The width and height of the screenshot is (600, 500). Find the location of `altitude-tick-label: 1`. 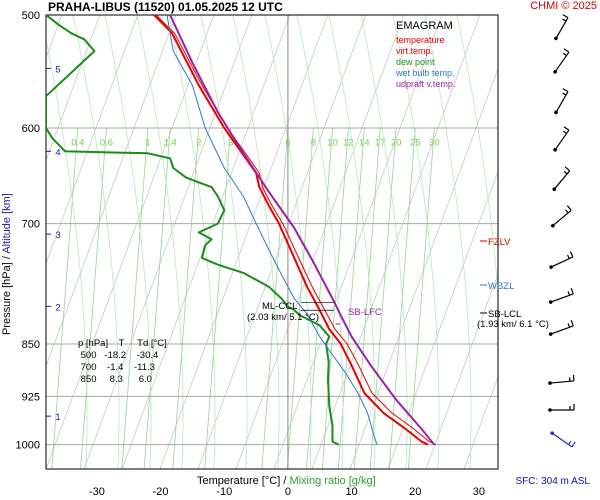

altitude-tick-label: 1 is located at coordinates (57, 417).